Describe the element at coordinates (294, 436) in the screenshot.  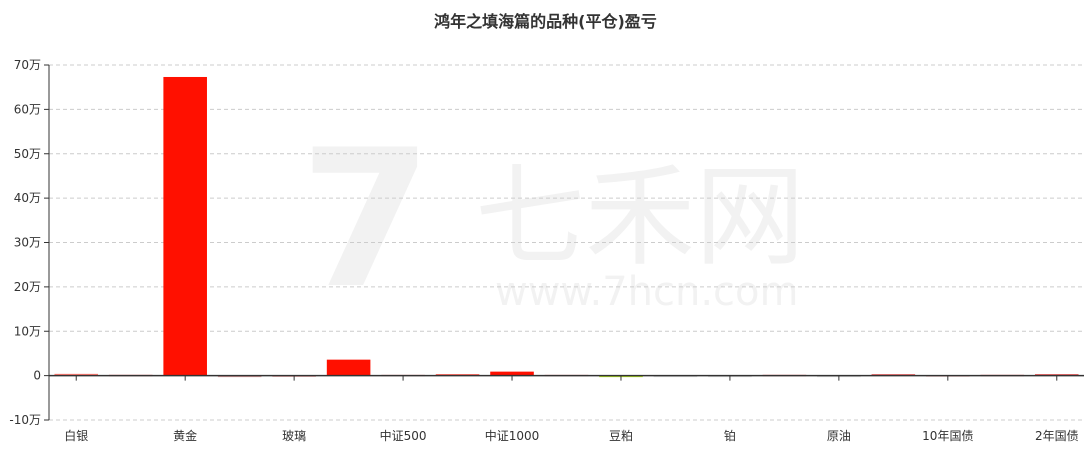
I see `x-tick-label: 玻璃` at that location.